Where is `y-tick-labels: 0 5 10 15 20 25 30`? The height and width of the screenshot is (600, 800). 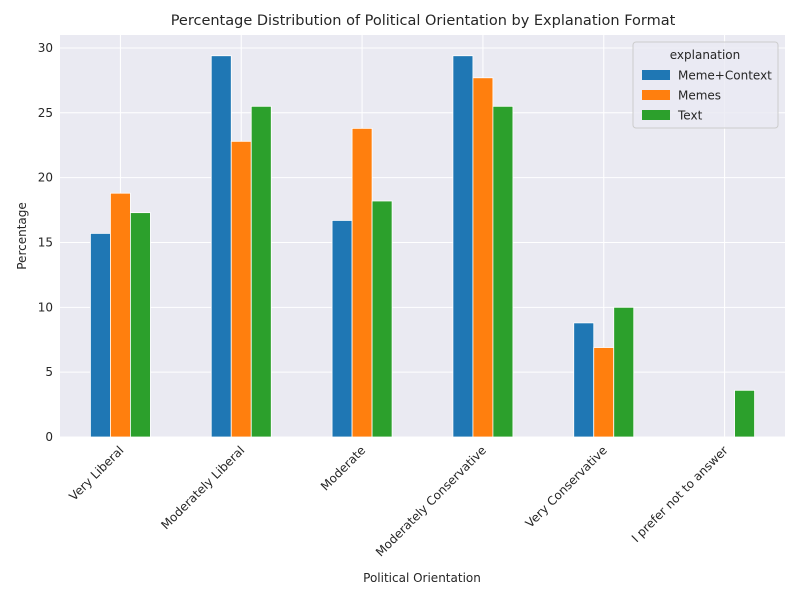 y-tick-labels: 0 5 10 15 20 25 30 is located at coordinates (45, 242).